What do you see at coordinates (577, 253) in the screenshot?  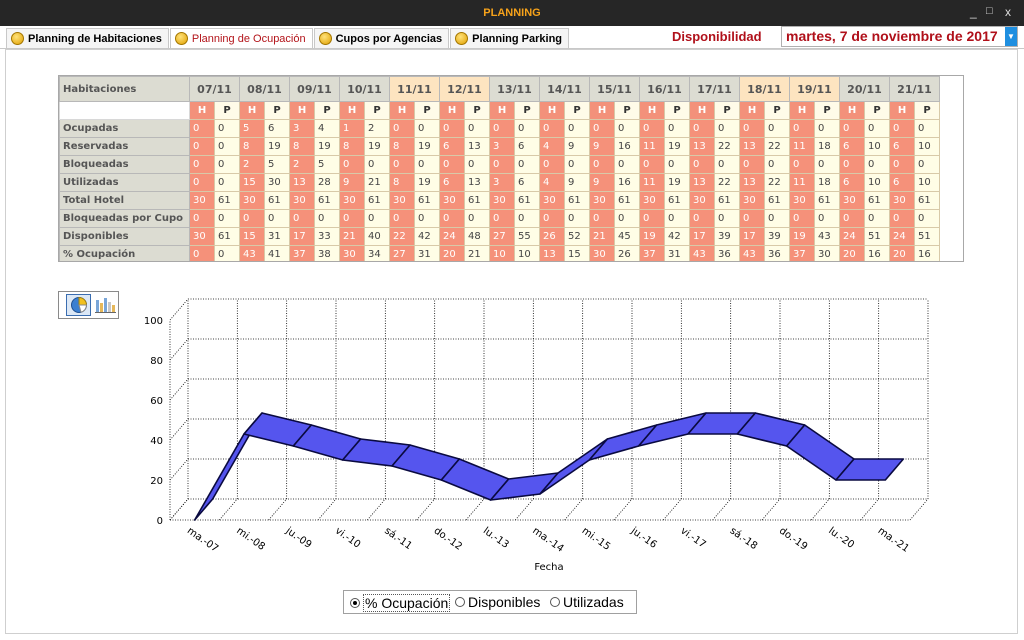 I see `table-cell: 15` at bounding box center [577, 253].